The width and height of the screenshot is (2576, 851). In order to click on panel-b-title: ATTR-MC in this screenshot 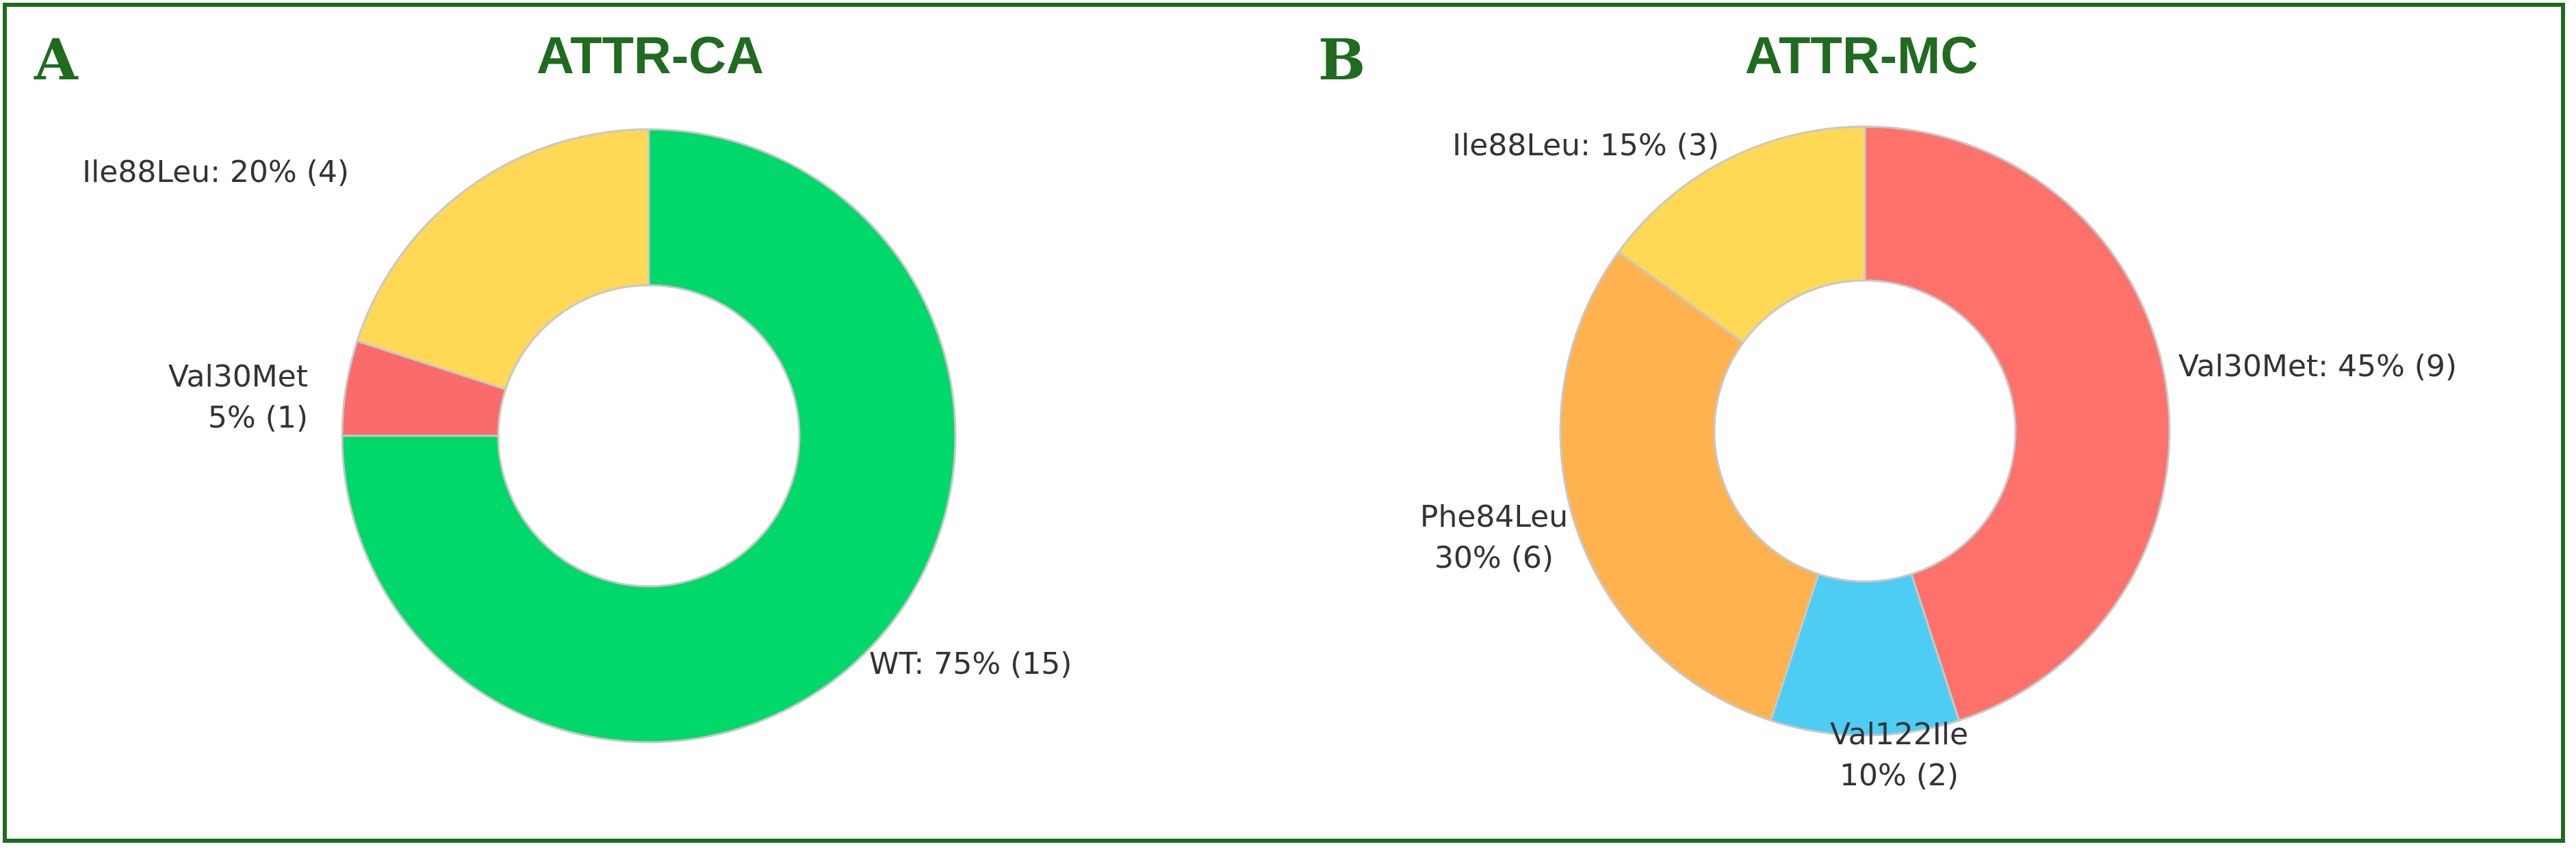, I will do `click(1861, 56)`.